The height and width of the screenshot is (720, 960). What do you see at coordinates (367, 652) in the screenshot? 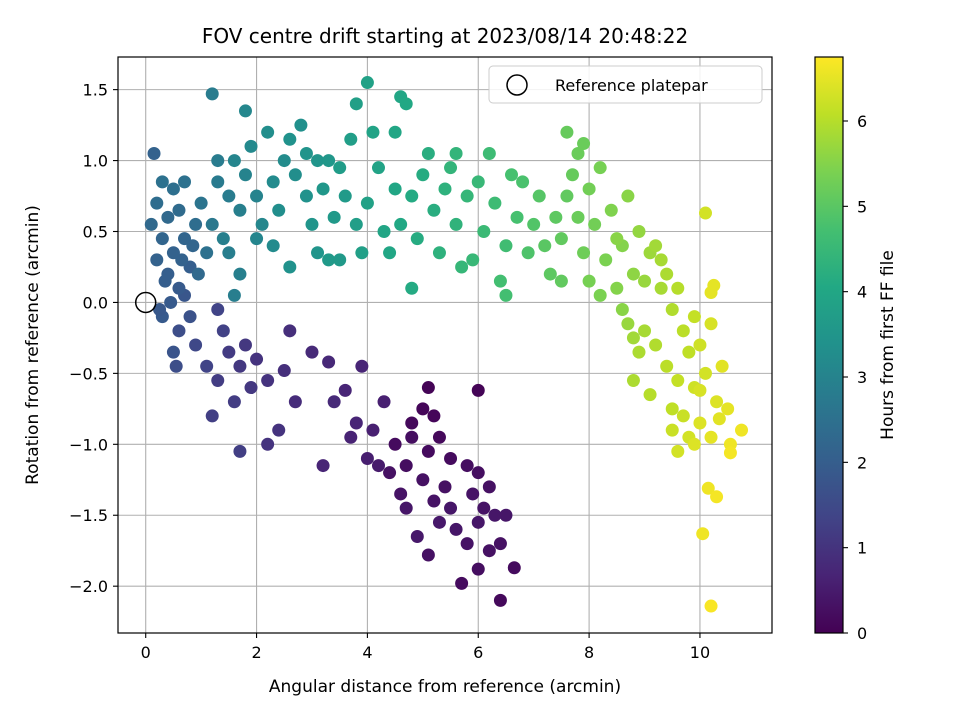
I see `x-tick-label: 4` at bounding box center [367, 652].